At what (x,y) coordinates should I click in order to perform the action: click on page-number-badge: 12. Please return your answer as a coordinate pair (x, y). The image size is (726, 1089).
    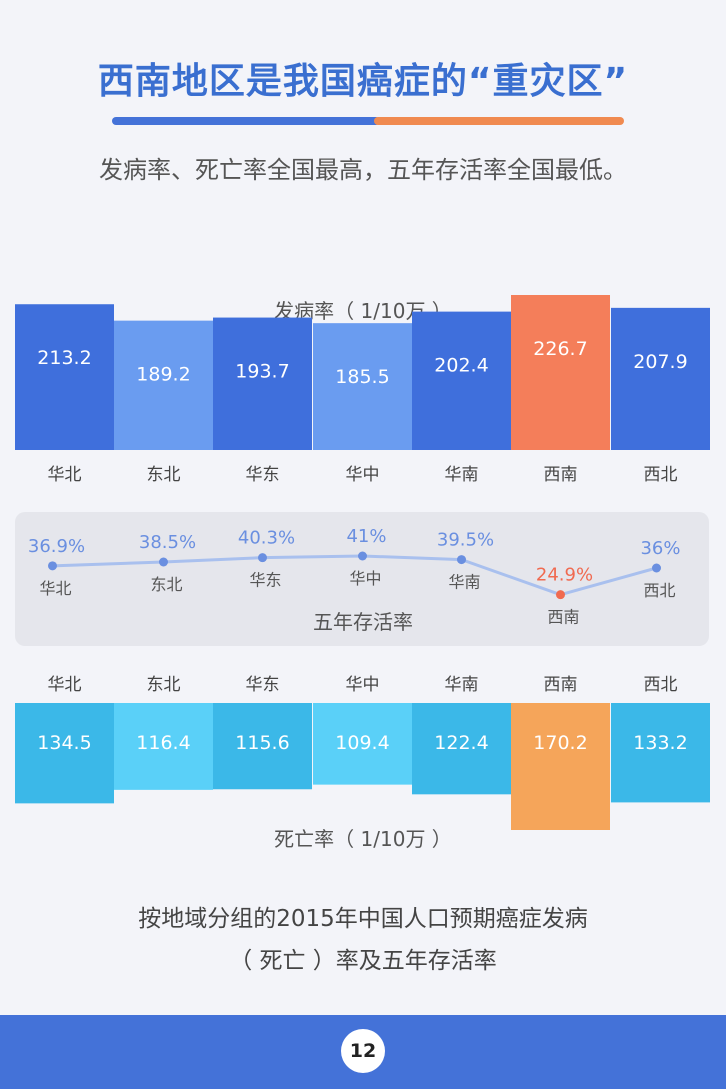
    Looking at the image, I should click on (363, 1051).